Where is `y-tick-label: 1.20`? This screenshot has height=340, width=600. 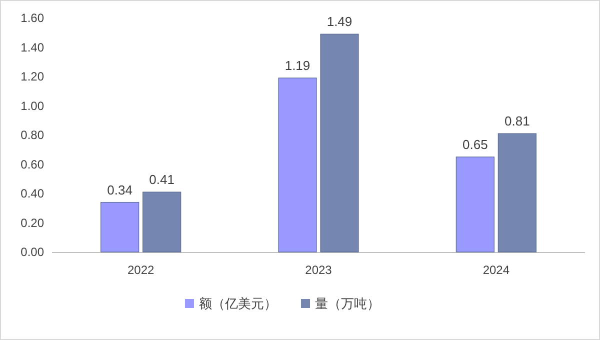 y-tick-label: 1.20 is located at coordinates (32, 77).